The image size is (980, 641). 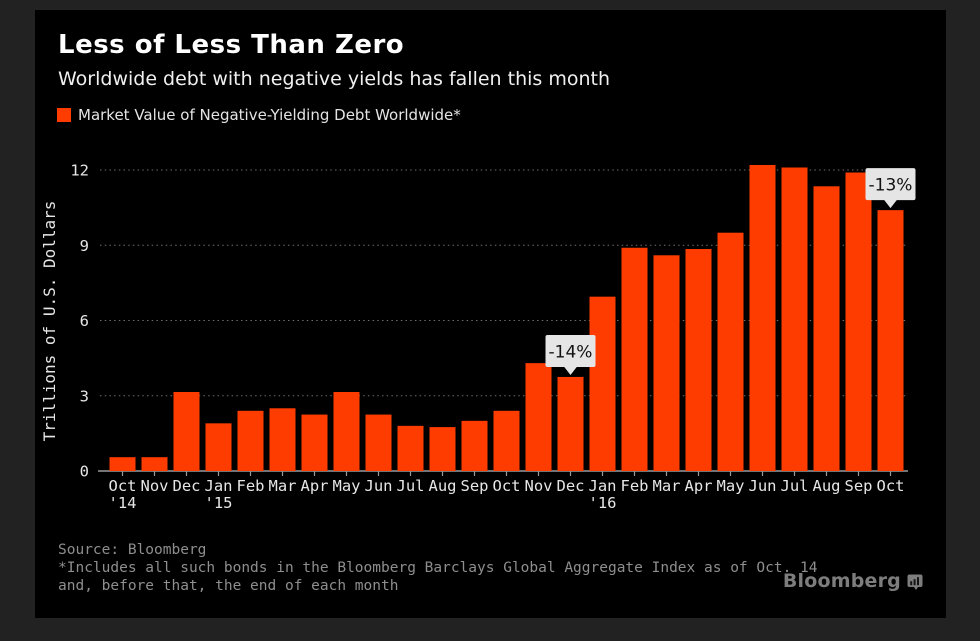 I want to click on source-line: Source: Bloomberg, so click(x=132, y=550).